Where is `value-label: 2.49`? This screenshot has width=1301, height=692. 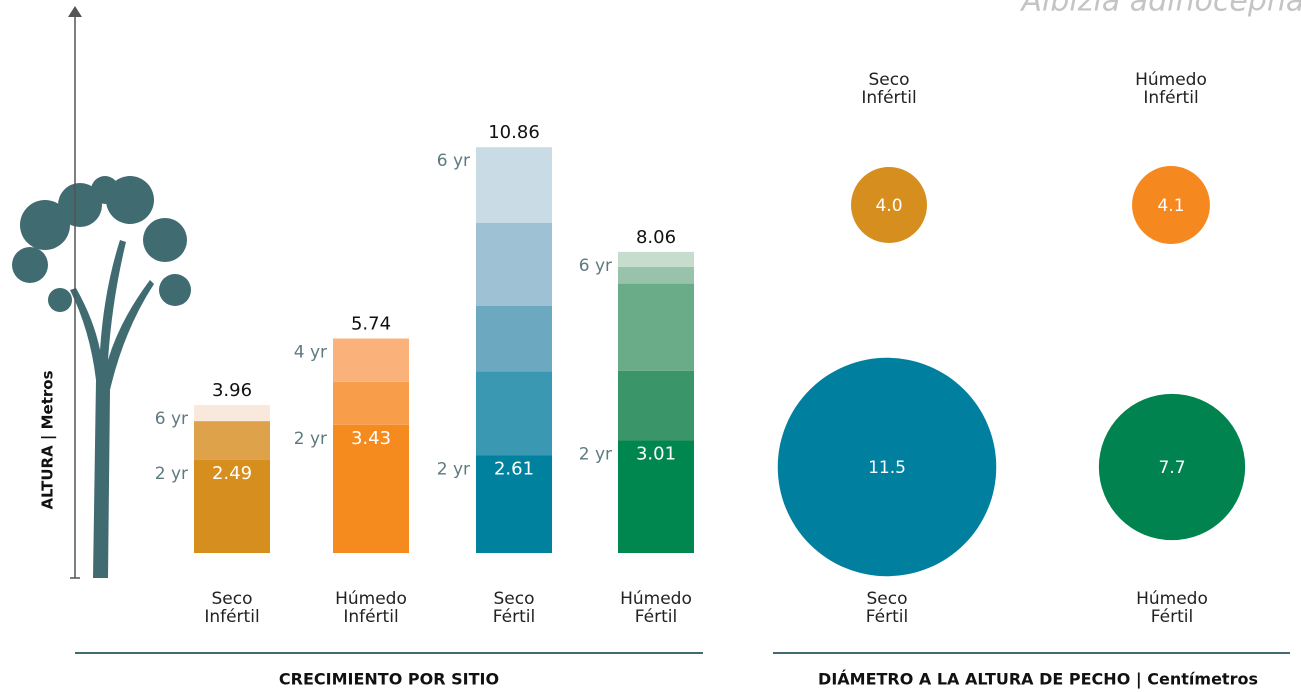 value-label: 2.49 is located at coordinates (232, 473).